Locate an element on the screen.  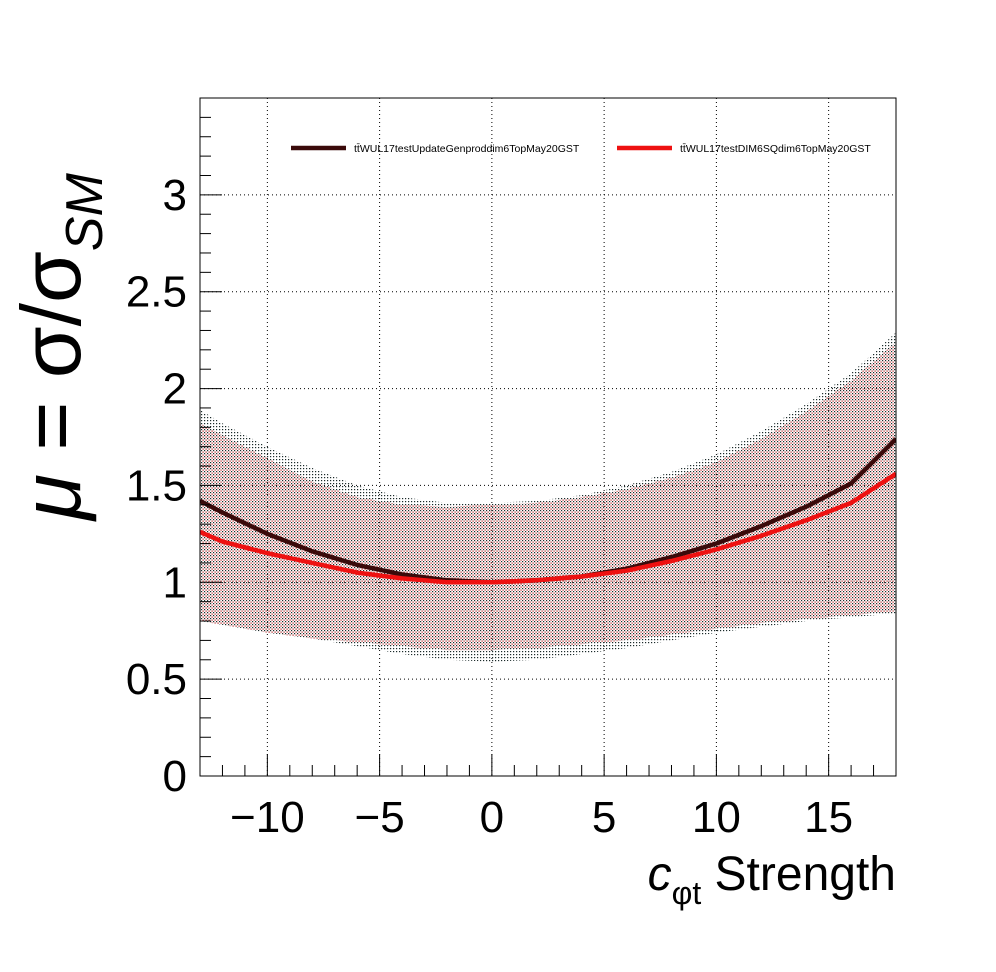
series-lines is located at coordinates (548, 511).